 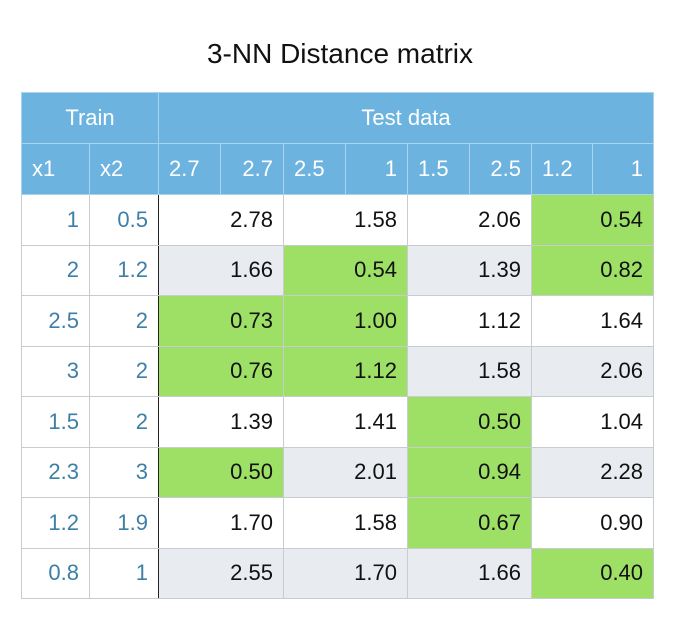 I want to click on distance-cell-nearest: 0.94, so click(x=469, y=472).